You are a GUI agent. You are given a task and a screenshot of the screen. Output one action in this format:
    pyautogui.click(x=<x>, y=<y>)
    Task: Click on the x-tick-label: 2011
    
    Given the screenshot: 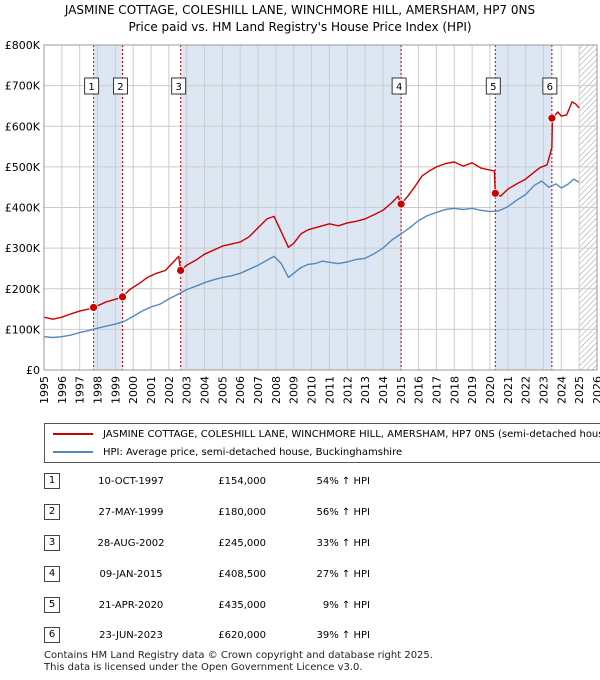 What is the action you would take?
    pyautogui.click(x=329, y=390)
    